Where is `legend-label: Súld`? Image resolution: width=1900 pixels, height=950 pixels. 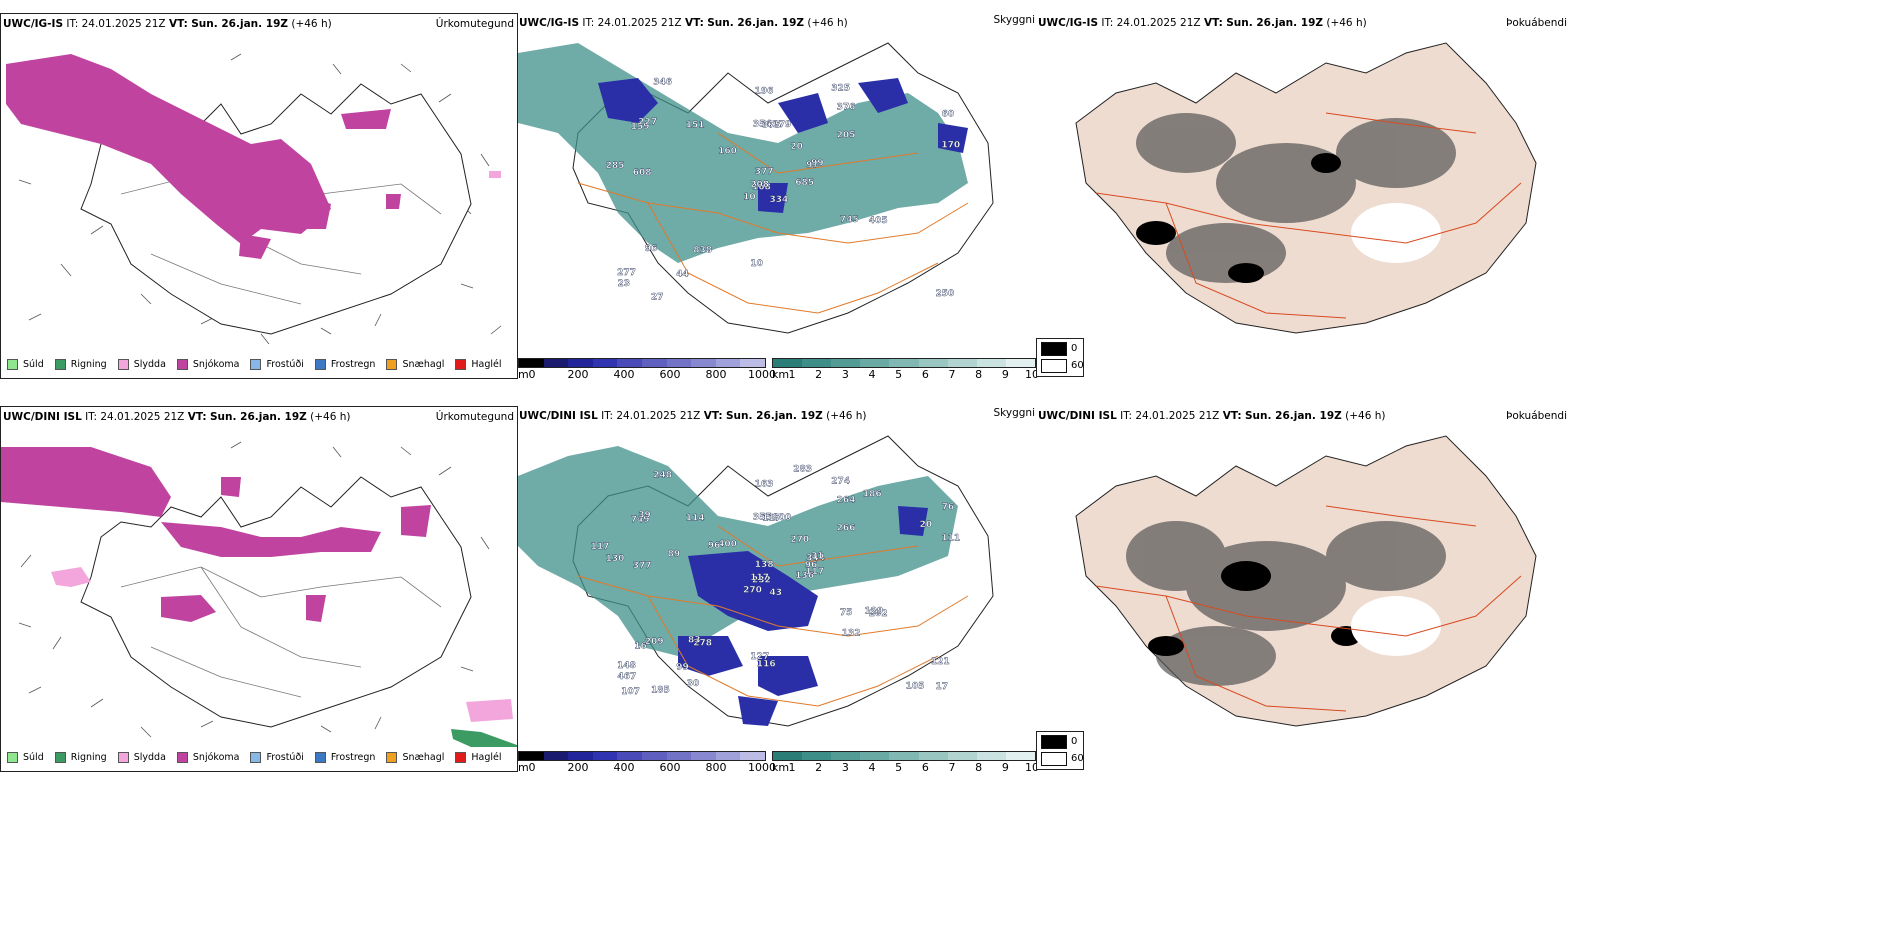
legend-label: Súld is located at coordinates (33, 364).